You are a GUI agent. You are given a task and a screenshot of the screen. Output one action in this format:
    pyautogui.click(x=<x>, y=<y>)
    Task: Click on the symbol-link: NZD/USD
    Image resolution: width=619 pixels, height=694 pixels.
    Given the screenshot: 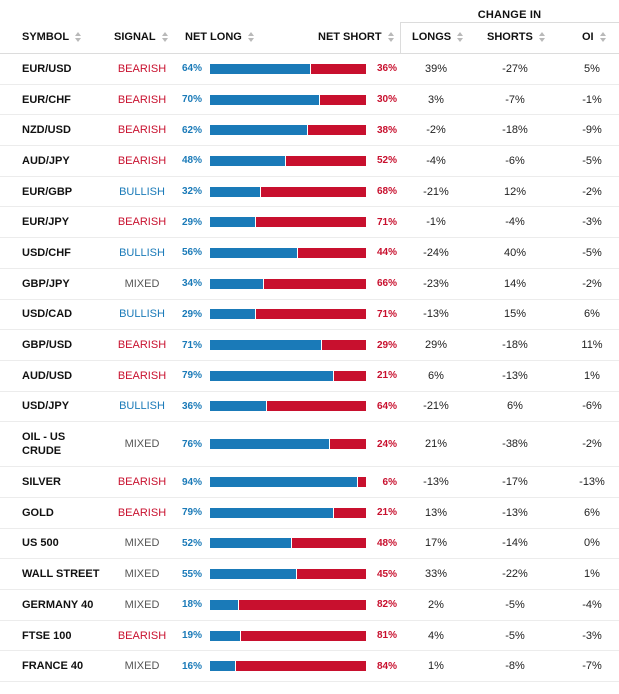 What is the action you would take?
    pyautogui.click(x=46, y=130)
    